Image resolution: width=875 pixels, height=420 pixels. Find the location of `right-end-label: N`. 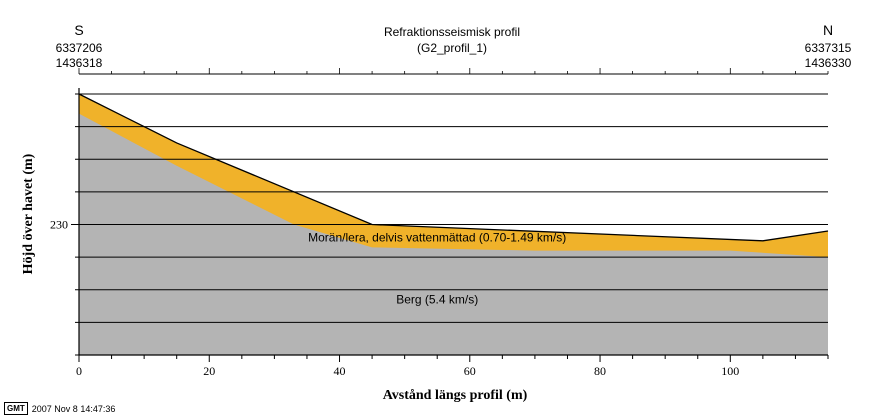

right-end-label: N is located at coordinates (828, 30).